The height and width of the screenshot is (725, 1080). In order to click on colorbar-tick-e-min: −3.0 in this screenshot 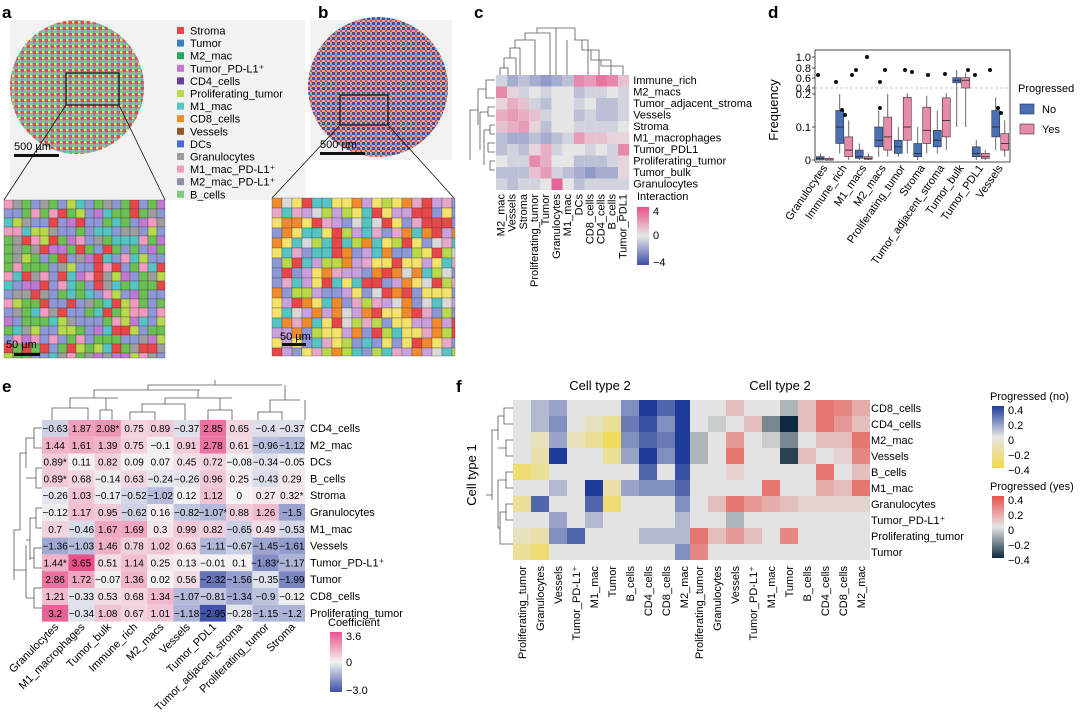, I will do `click(357, 691)`.